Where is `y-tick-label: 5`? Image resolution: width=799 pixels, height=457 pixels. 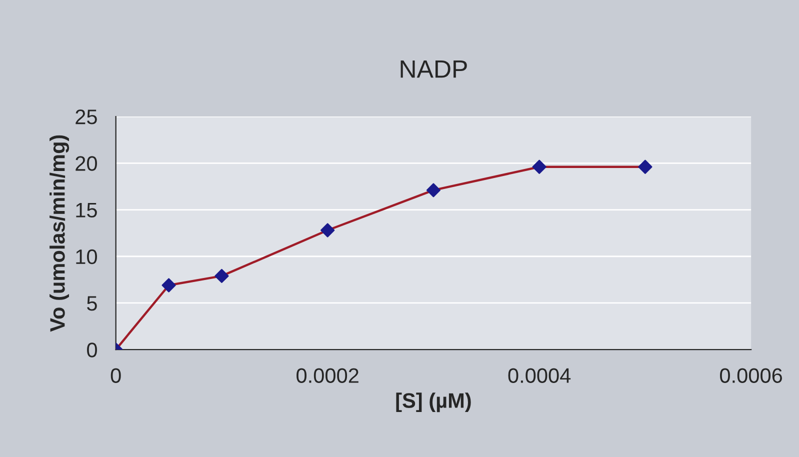
y-tick-label: 5 is located at coordinates (92, 303).